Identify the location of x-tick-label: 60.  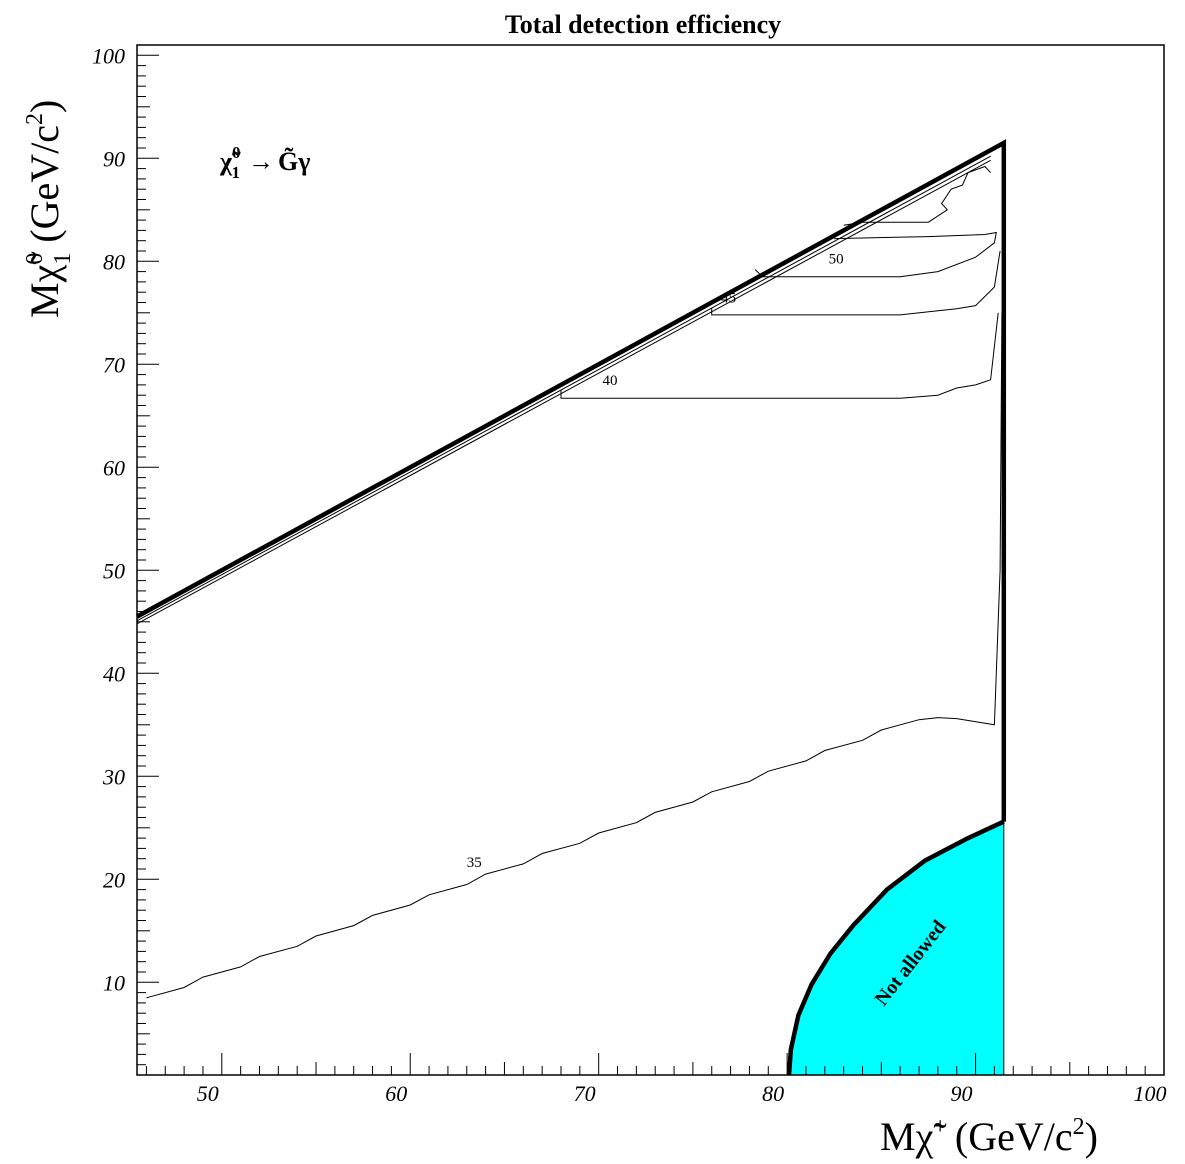
(396, 1093).